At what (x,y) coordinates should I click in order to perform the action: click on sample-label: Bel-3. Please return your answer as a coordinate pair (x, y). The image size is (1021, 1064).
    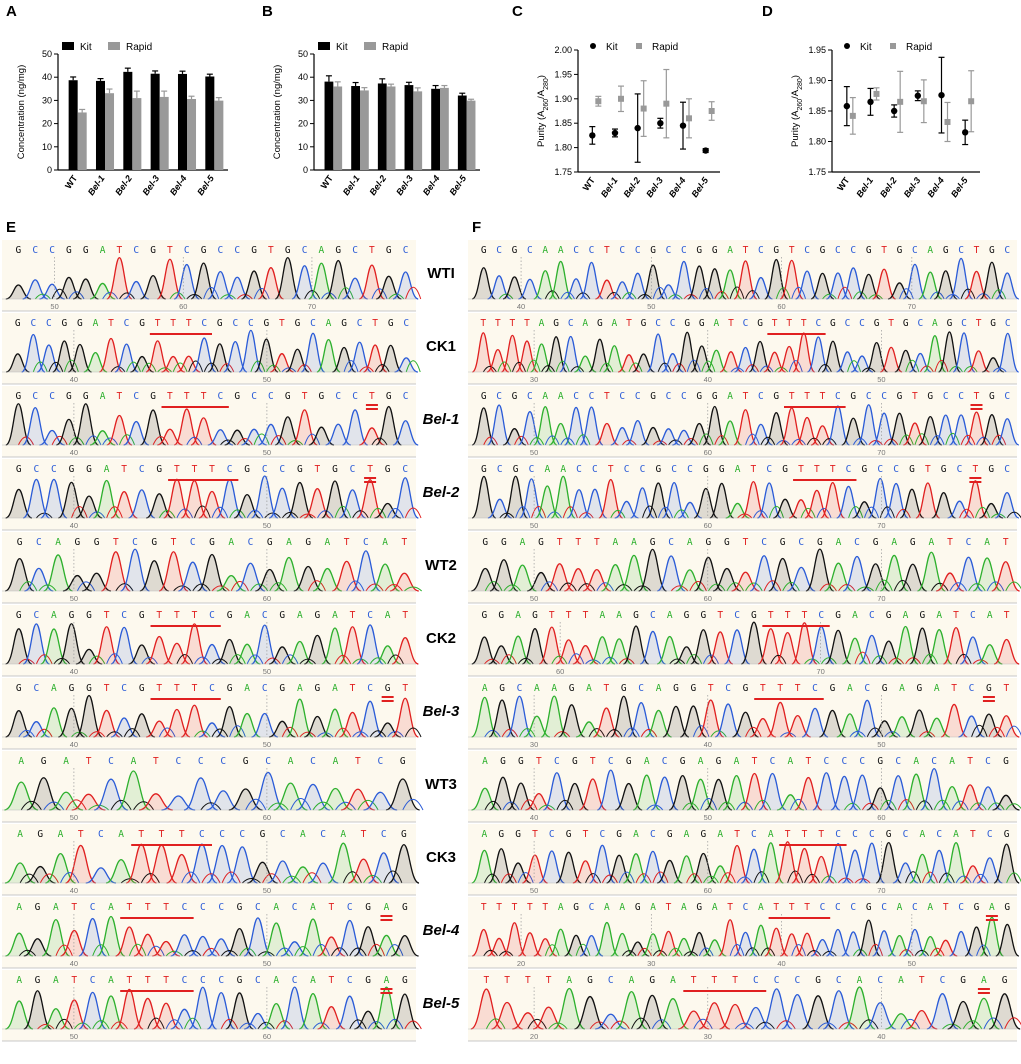
    Looking at the image, I should click on (441, 711).